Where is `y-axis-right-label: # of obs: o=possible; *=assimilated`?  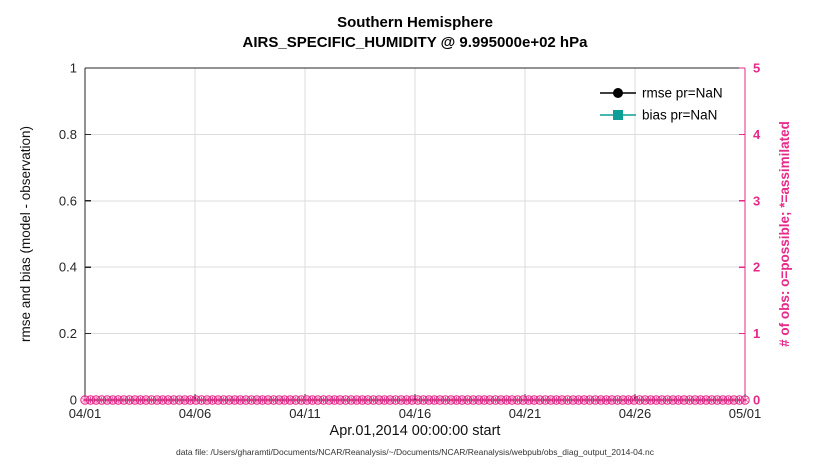 y-axis-right-label: # of obs: o=possible; *=assimilated is located at coordinates (784, 234).